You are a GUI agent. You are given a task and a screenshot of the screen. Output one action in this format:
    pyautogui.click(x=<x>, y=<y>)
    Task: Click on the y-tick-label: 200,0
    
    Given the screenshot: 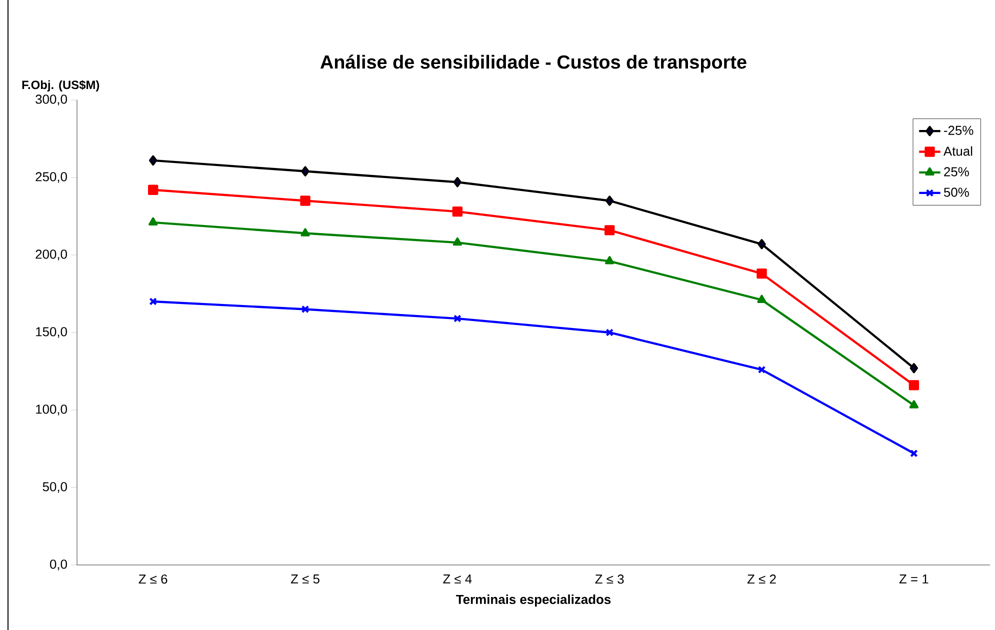 What is the action you would take?
    pyautogui.click(x=51, y=255)
    